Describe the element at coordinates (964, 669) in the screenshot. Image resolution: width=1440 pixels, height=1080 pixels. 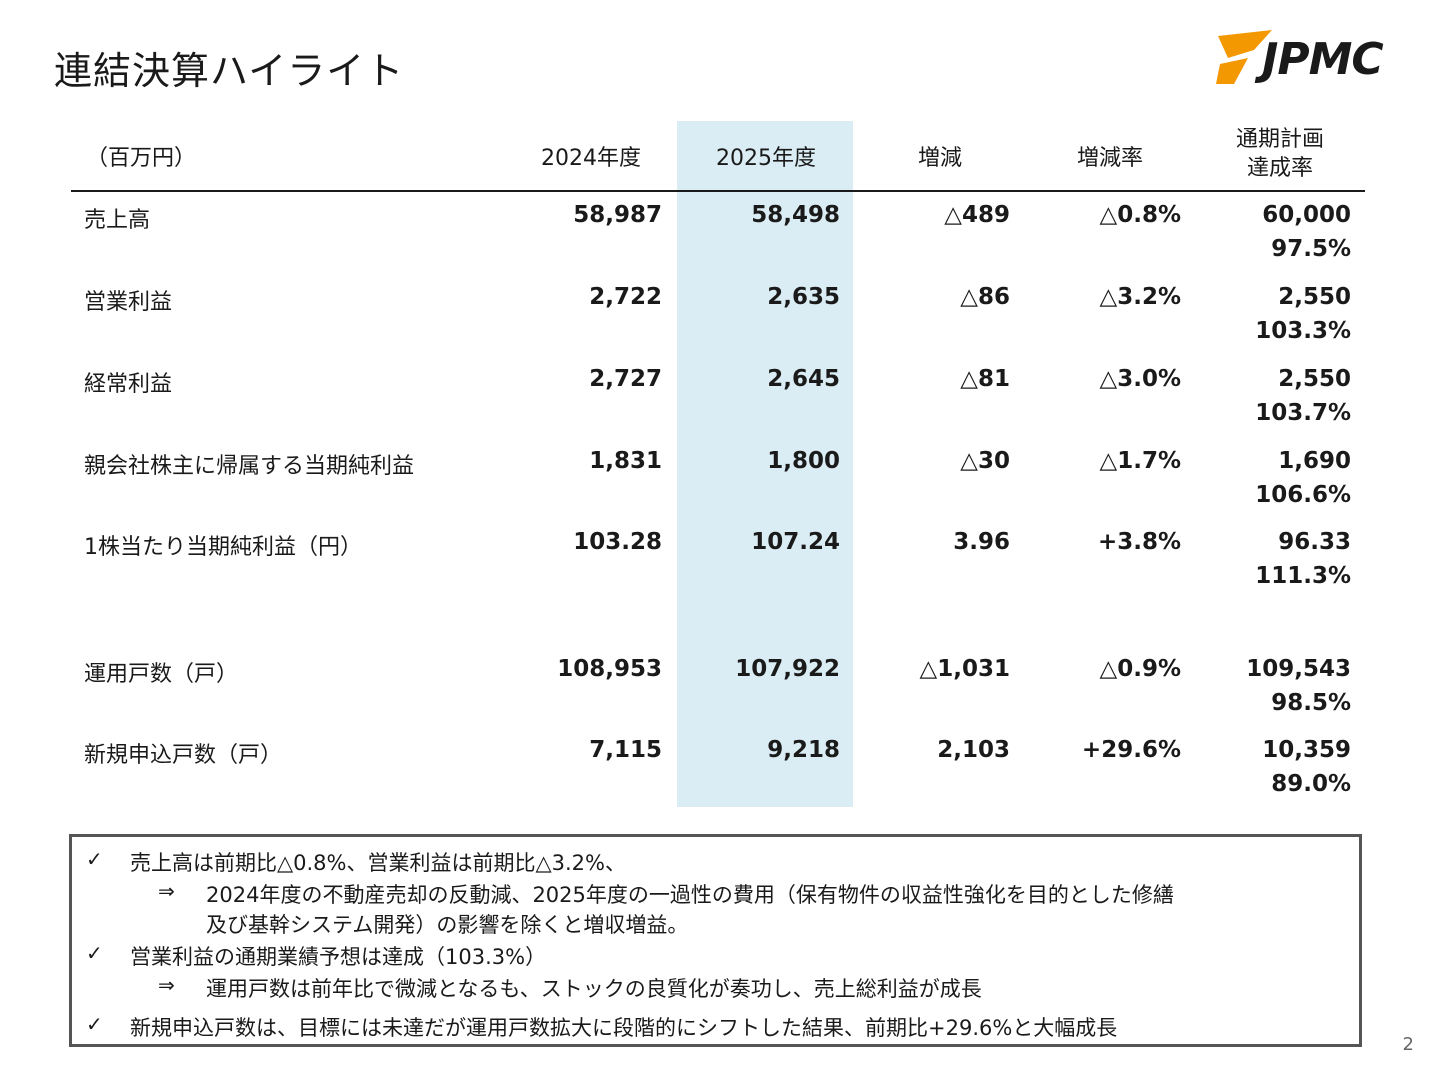
I see `value-change: △1,031` at that location.